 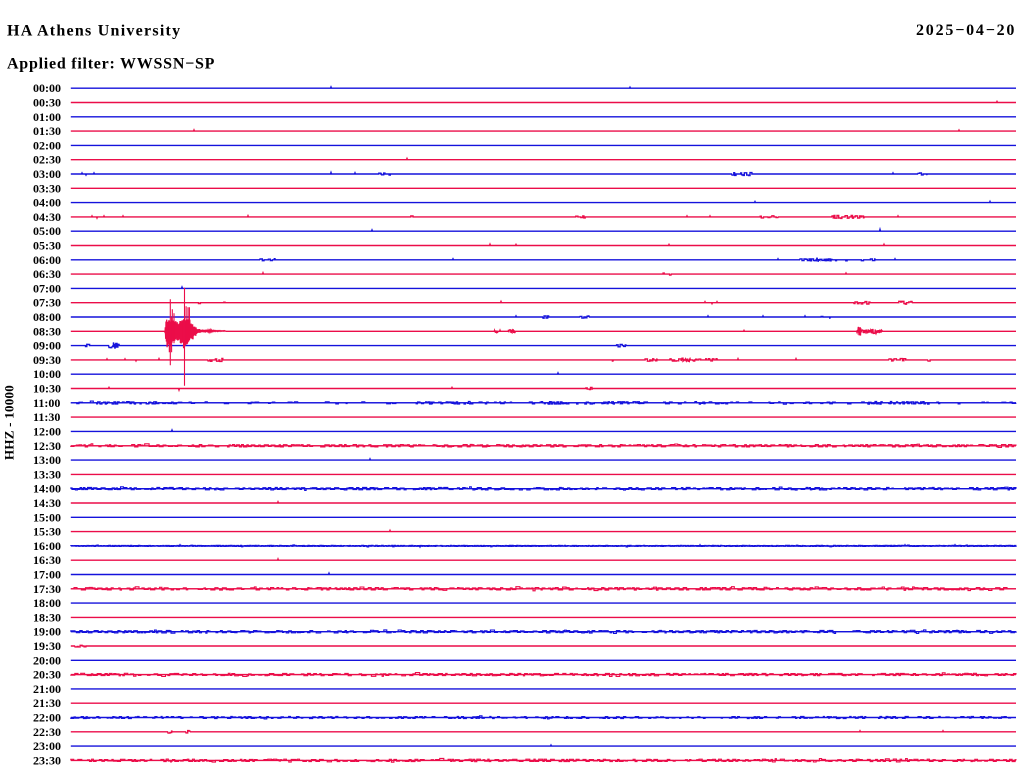 What do you see at coordinates (47, 274) in the screenshot?
I see `svg-text: 06:30` at bounding box center [47, 274].